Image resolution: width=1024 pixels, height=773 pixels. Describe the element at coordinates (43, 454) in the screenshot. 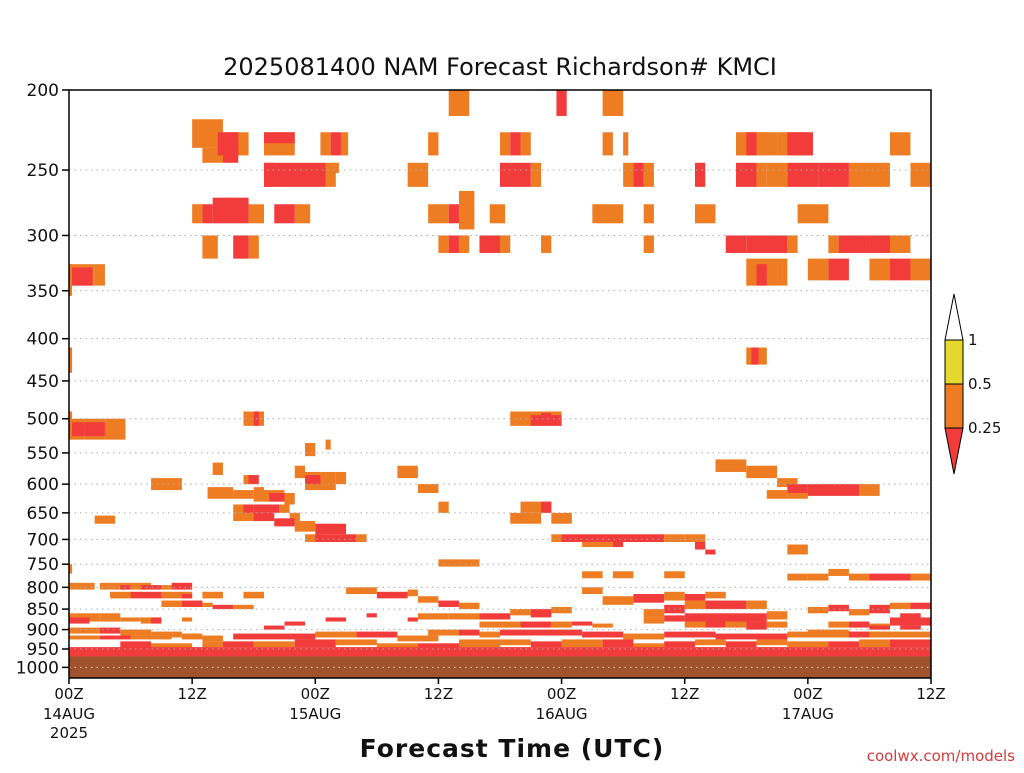

I see `y-tick-label: 550` at that location.